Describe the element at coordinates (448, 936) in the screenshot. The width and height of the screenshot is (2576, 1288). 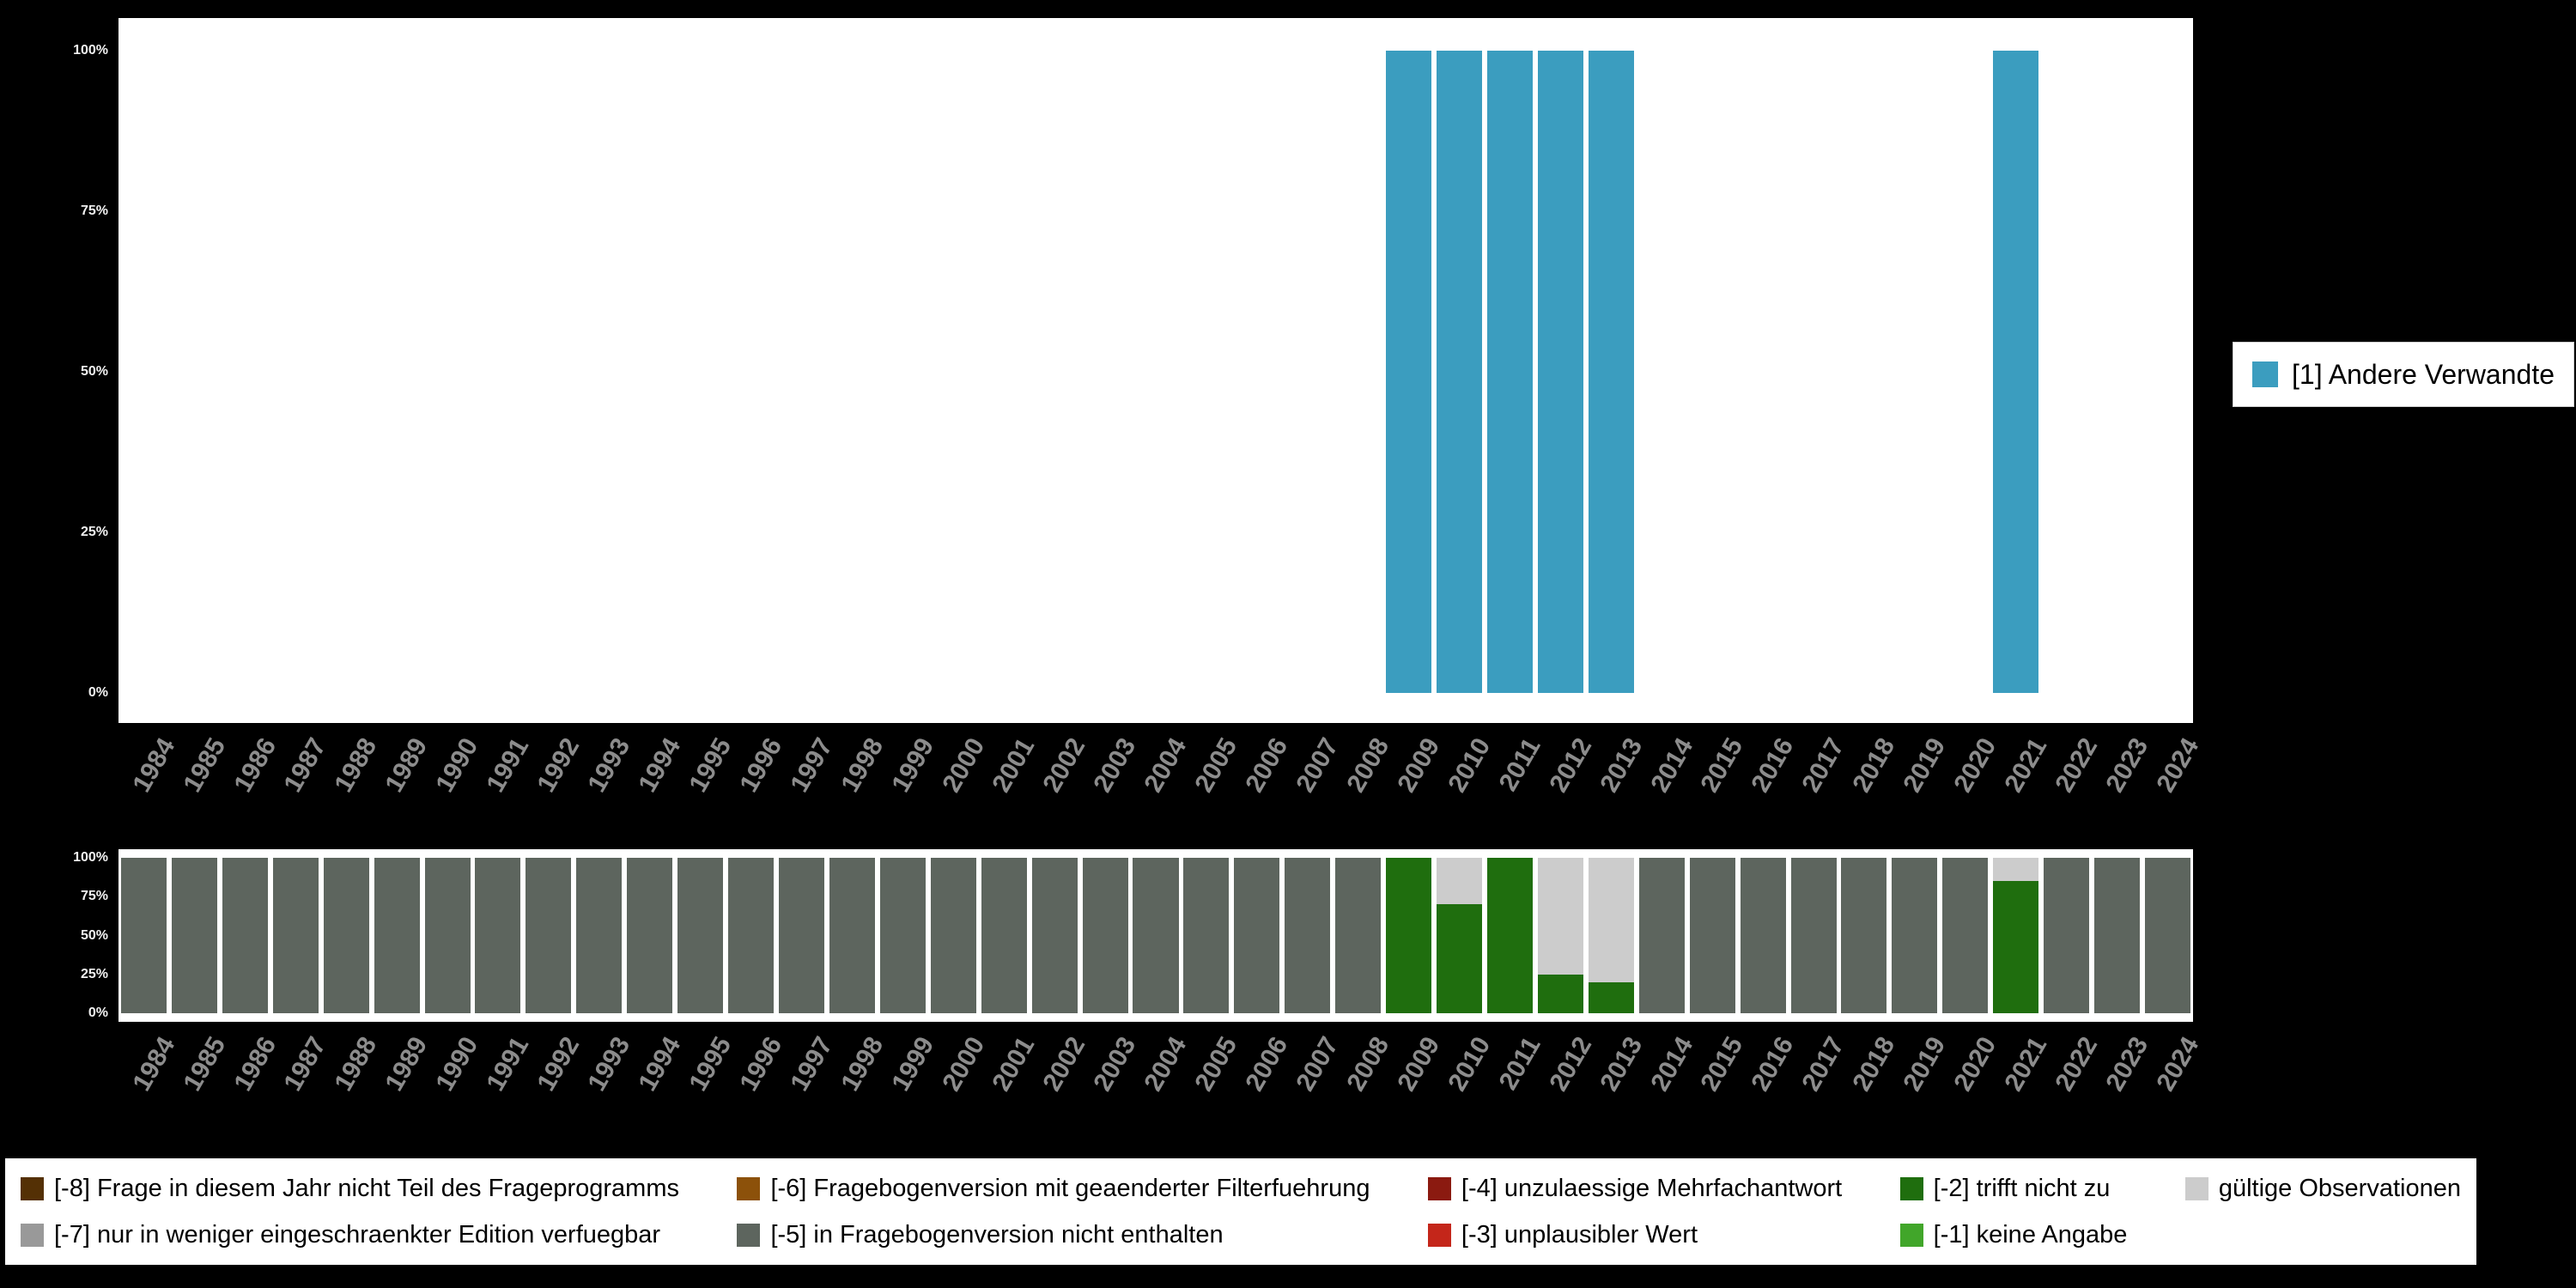
I see `bar-1990` at that location.